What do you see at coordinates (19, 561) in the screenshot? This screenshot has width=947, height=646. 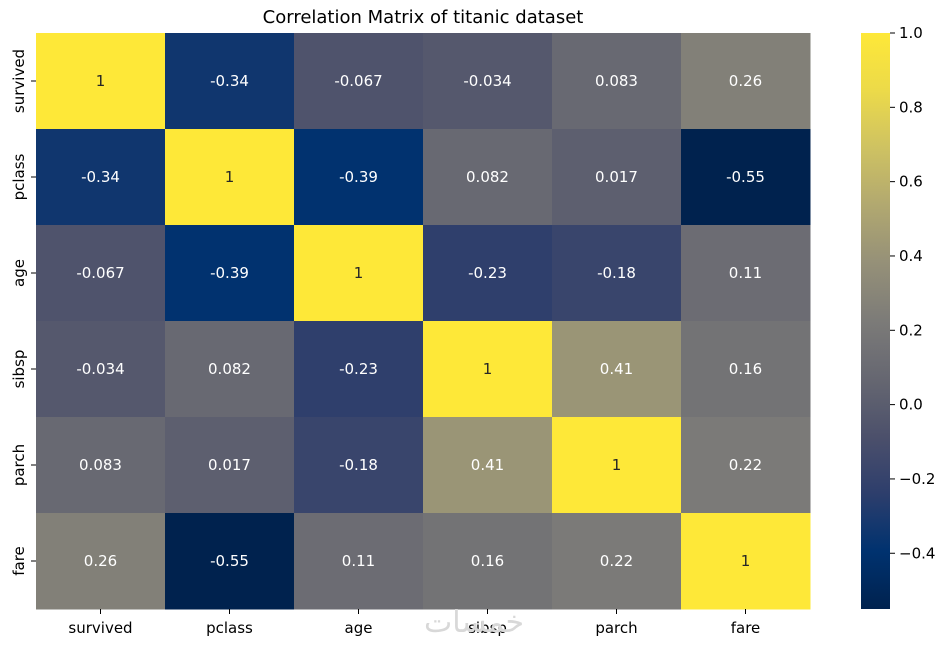 I see `y-tick-label: fare` at bounding box center [19, 561].